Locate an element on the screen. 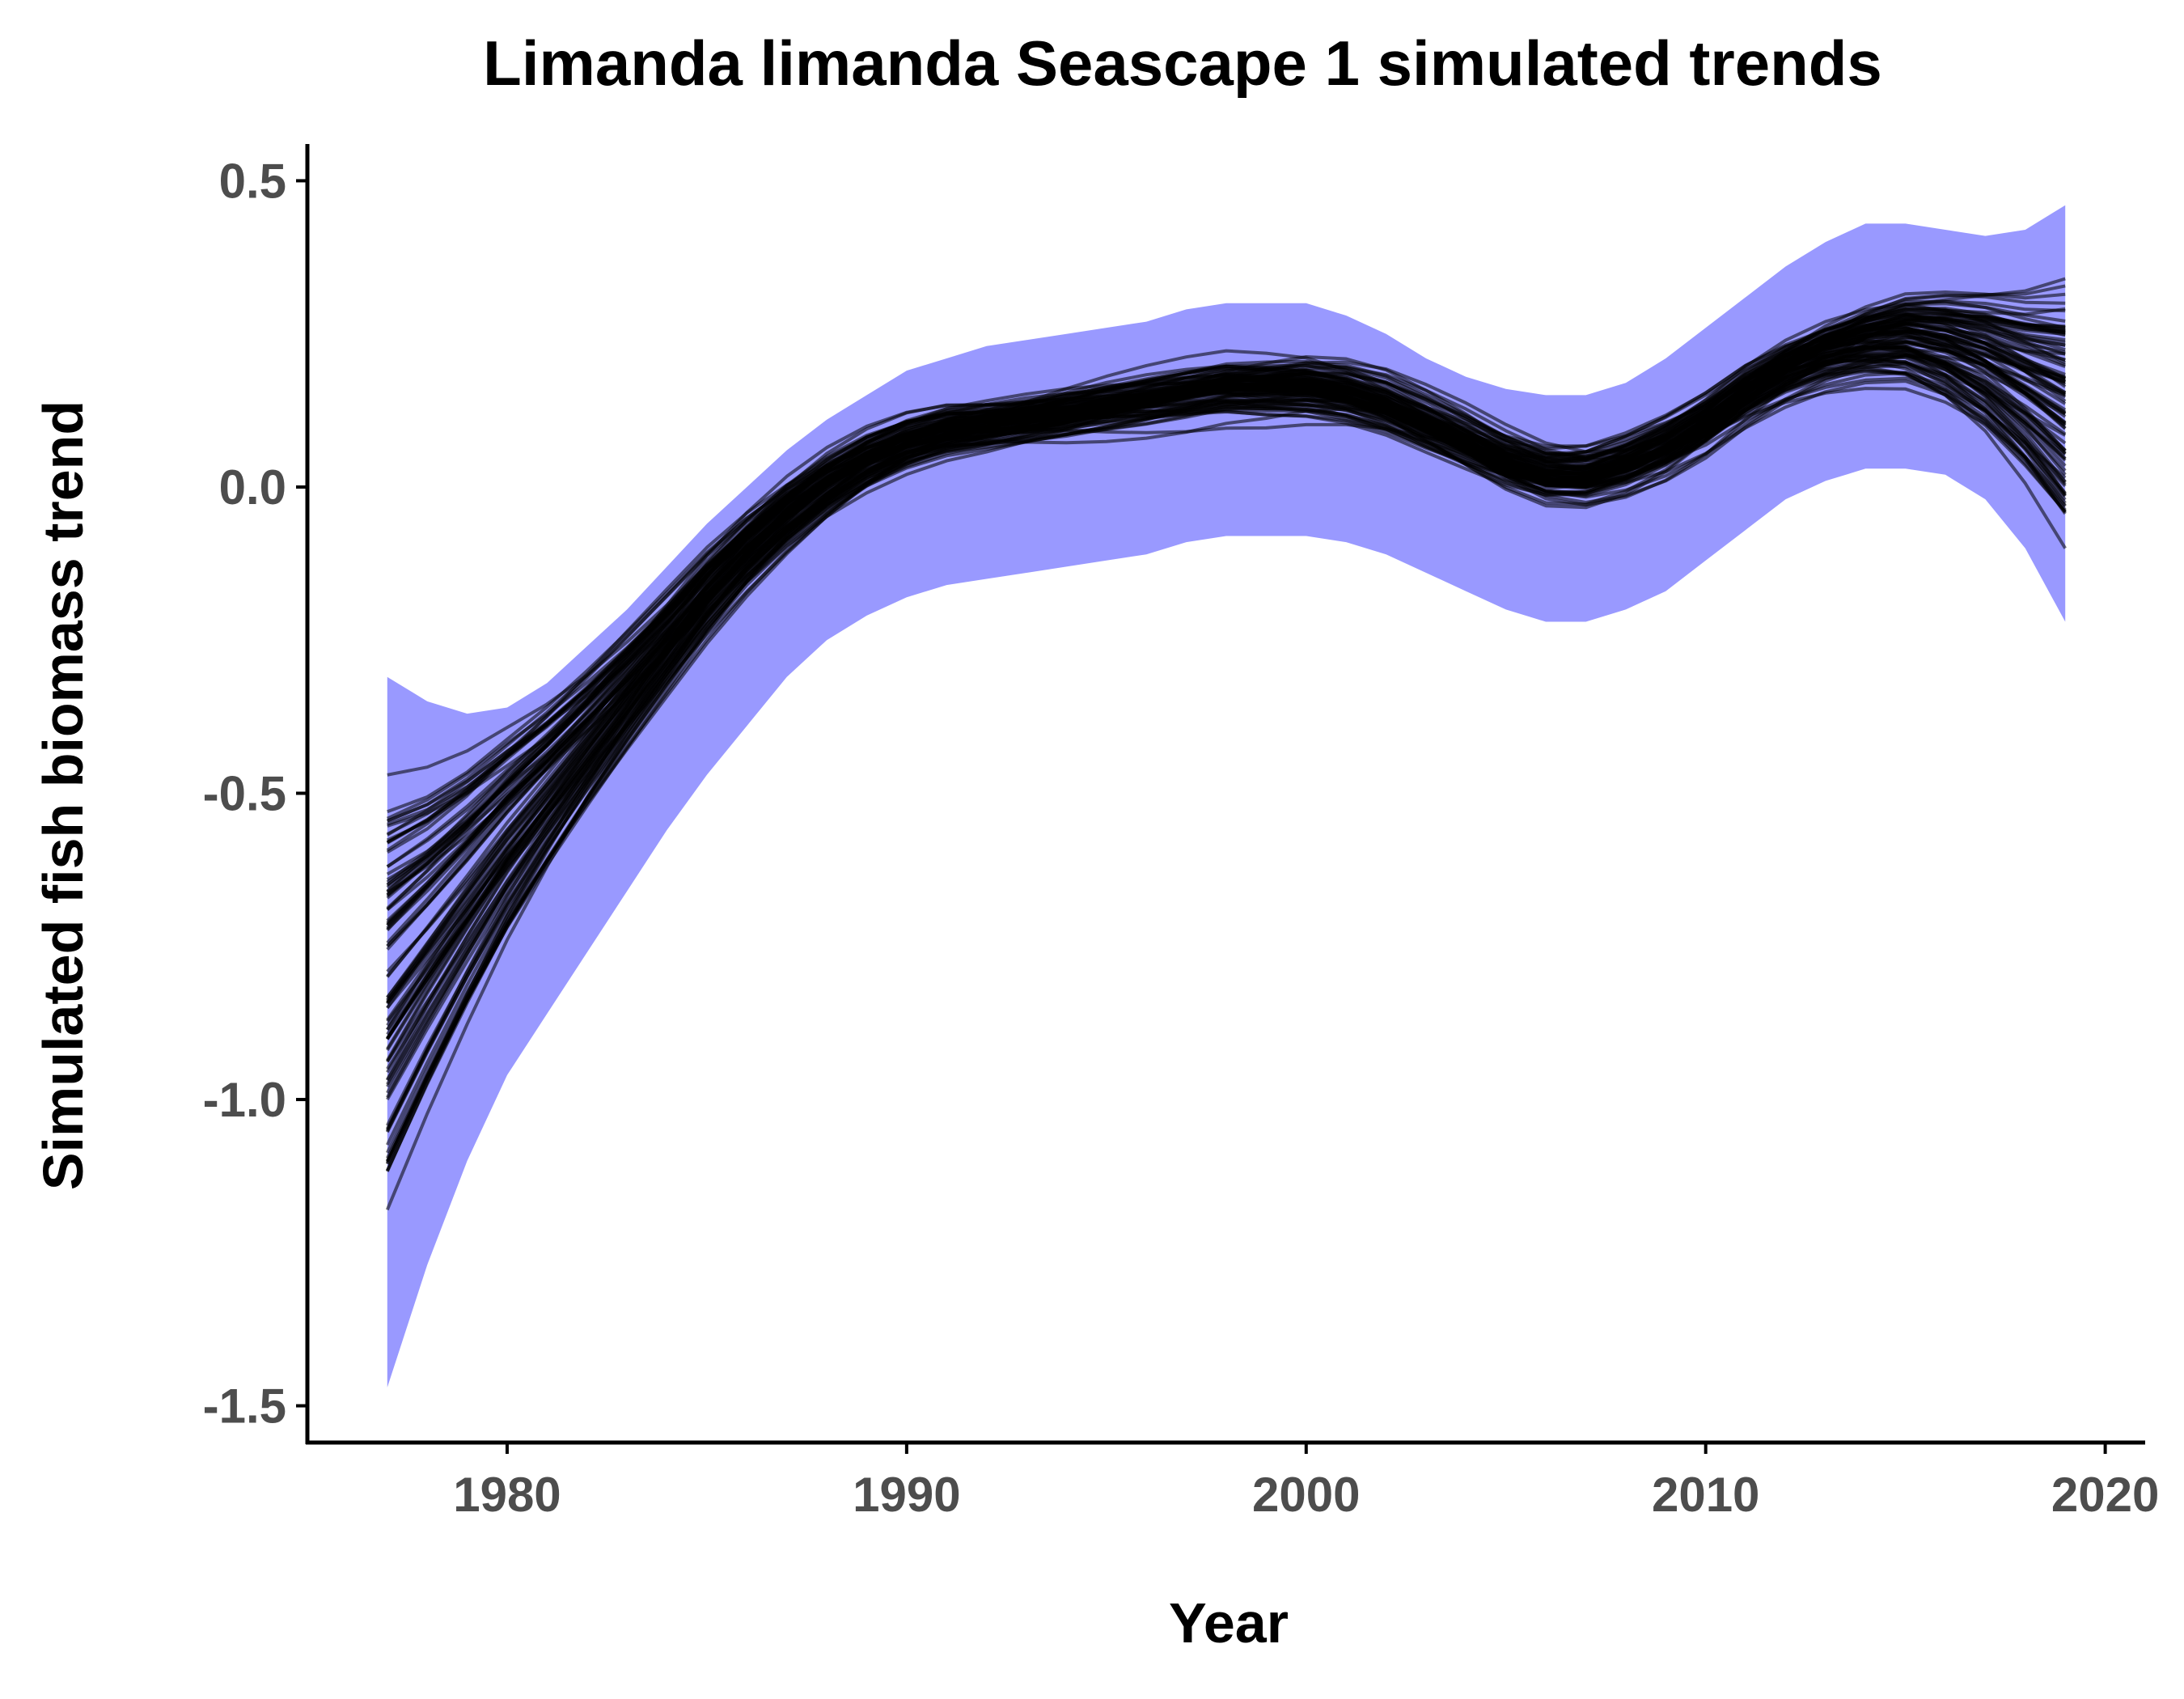 This screenshot has width=2184, height=1699. x-tick-label: 2020 is located at coordinates (2105, 1495).